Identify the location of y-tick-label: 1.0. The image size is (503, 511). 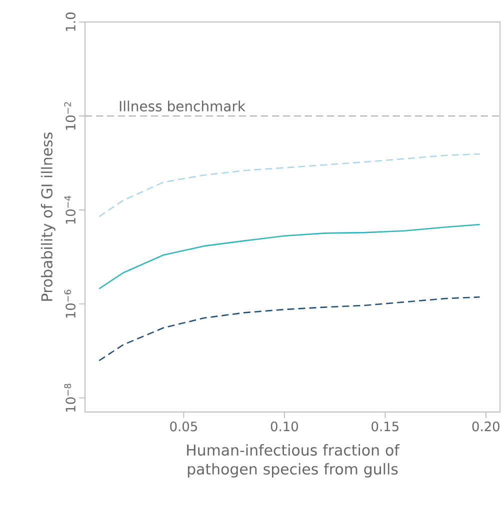
(71, 21).